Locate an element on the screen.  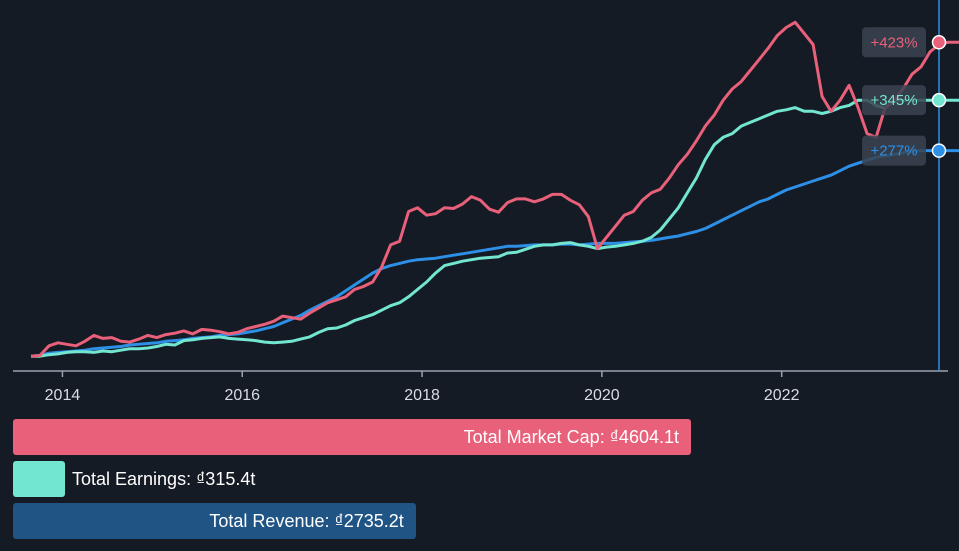
x-axis-ticks: 2014 2016 2018 2020 2022 is located at coordinates (422, 387).